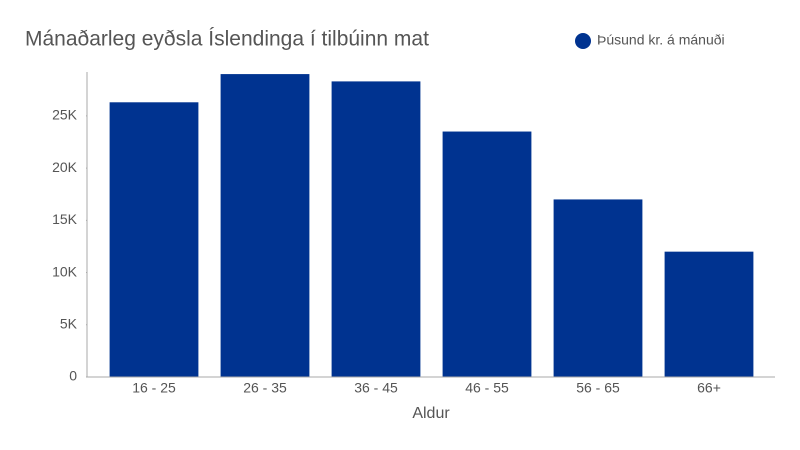  I want to click on x-tick-label: 56 - 65, so click(598, 388).